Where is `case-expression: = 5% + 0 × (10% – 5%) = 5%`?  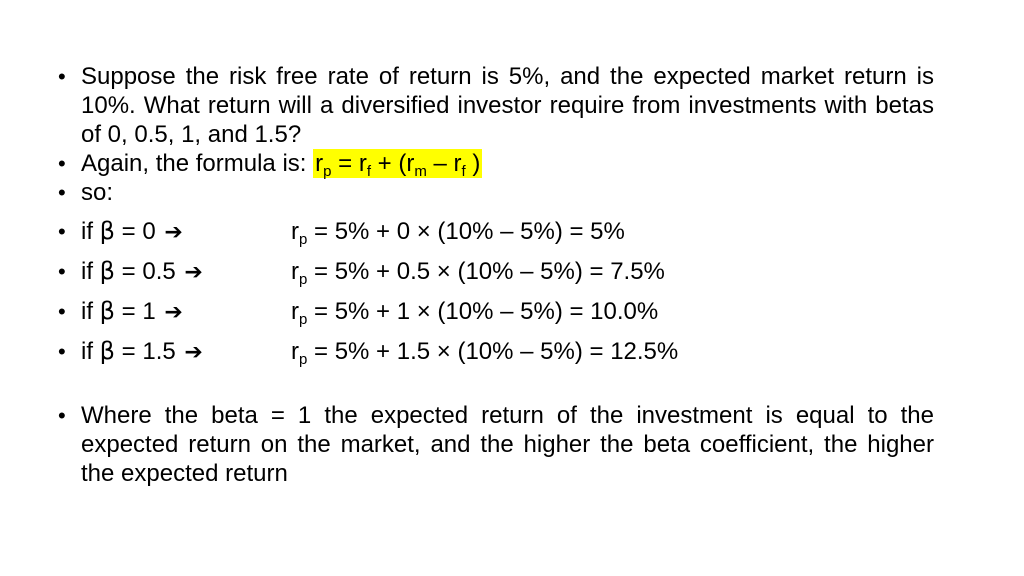 case-expression: = 5% + 0 × (10% – 5%) = 5% is located at coordinates (466, 231).